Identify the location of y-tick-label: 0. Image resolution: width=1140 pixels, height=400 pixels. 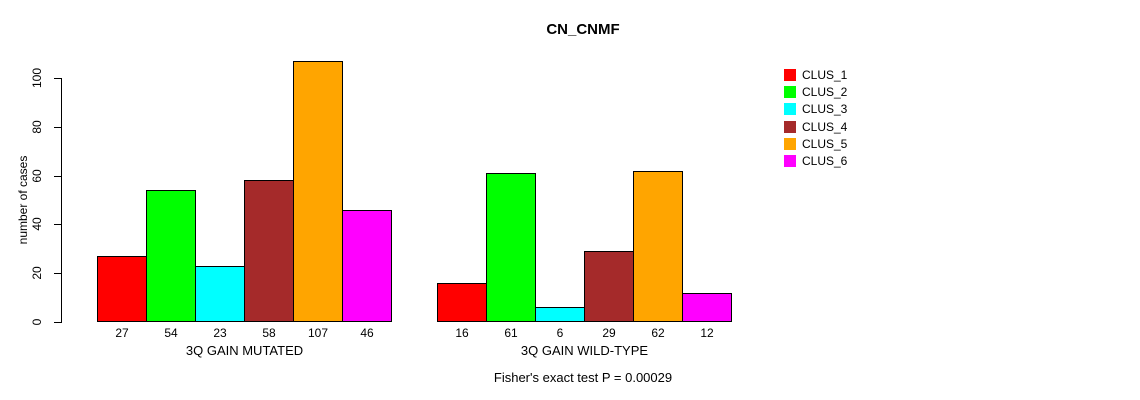
(37, 322).